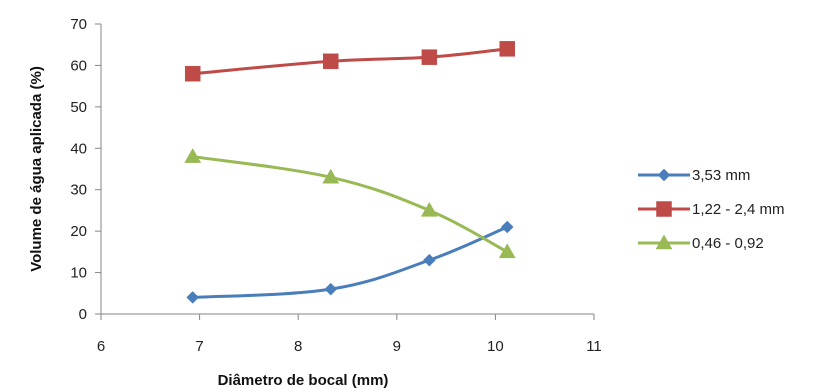 This screenshot has width=832, height=390. What do you see at coordinates (78, 190) in the screenshot?
I see `y-tick-label: 30` at bounding box center [78, 190].